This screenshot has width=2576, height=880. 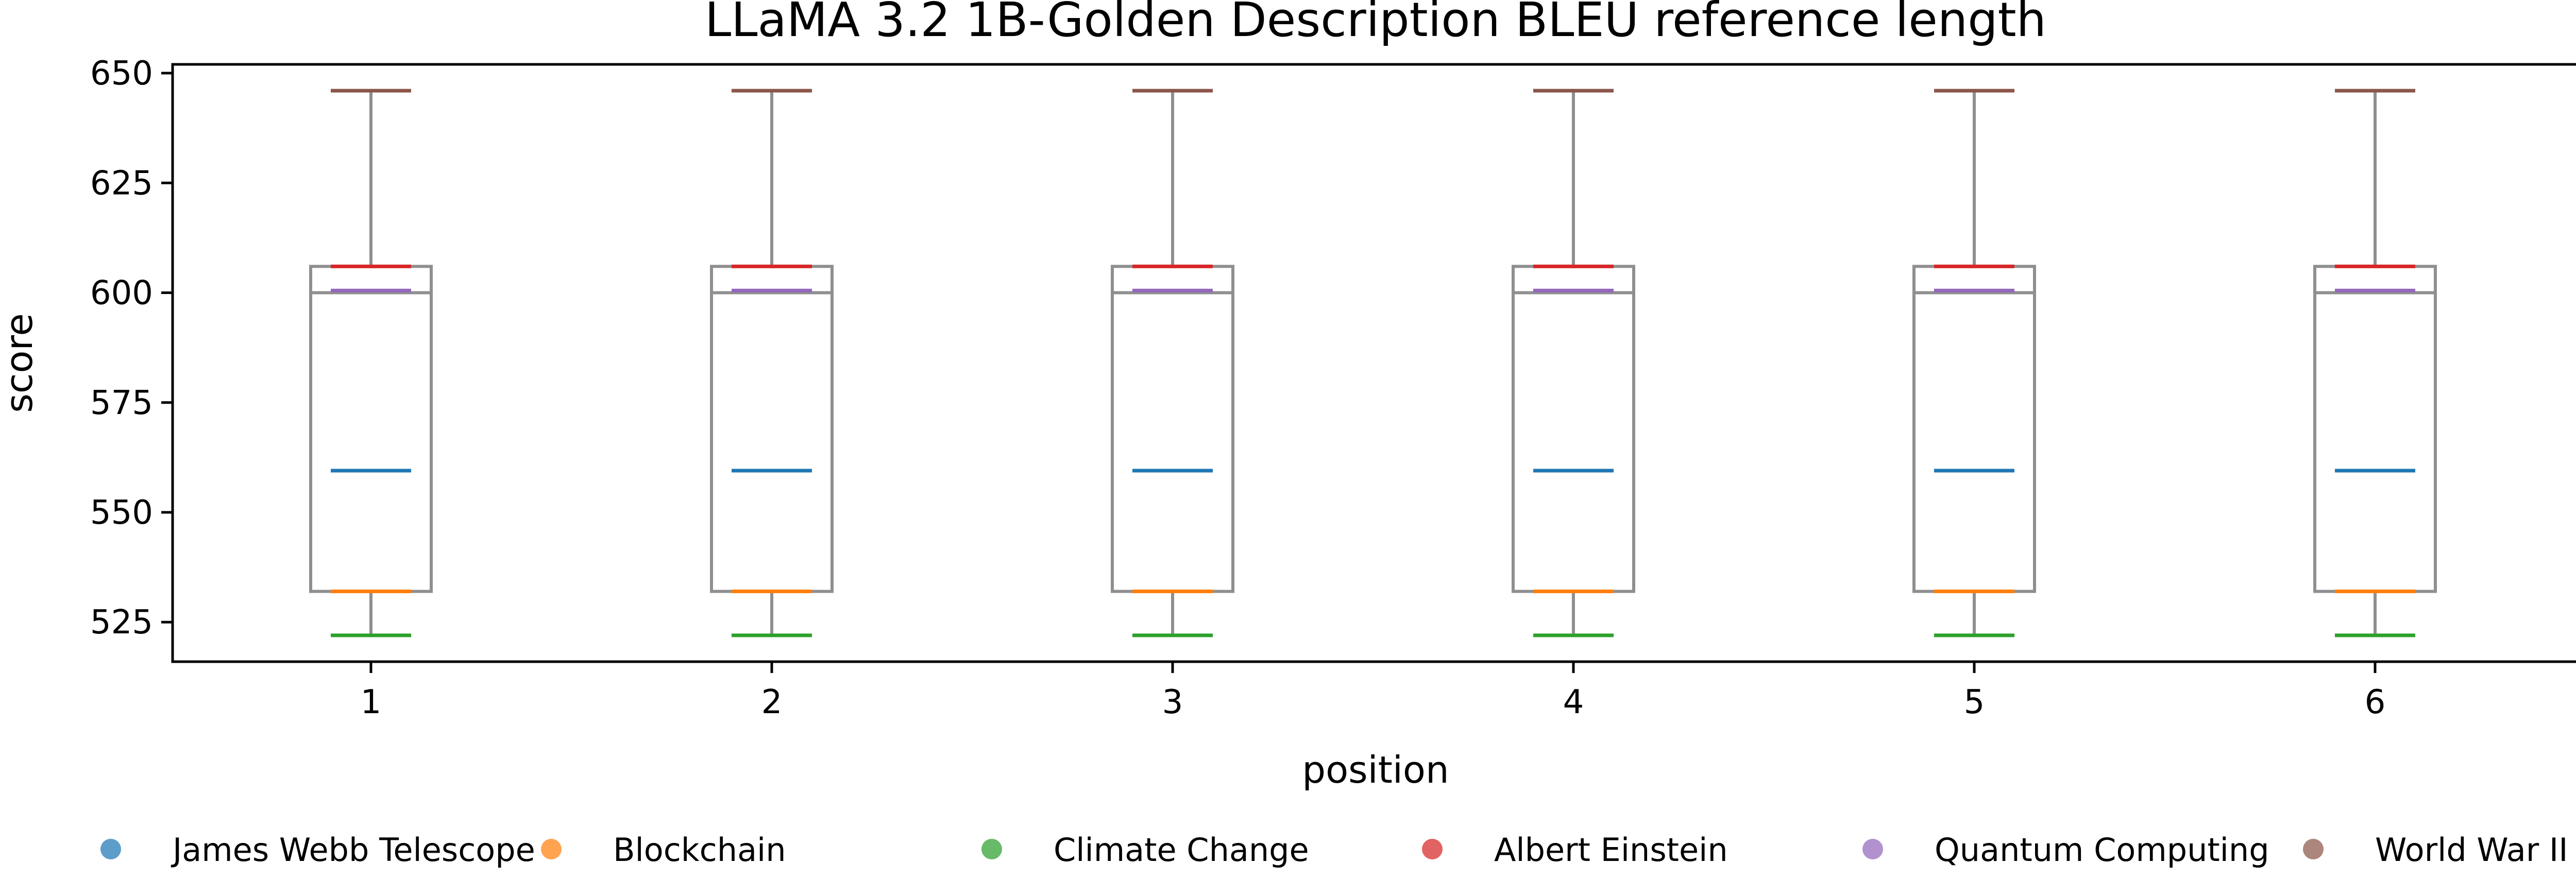 What do you see at coordinates (121, 183) in the screenshot?
I see `y-tick-label: 625` at bounding box center [121, 183].